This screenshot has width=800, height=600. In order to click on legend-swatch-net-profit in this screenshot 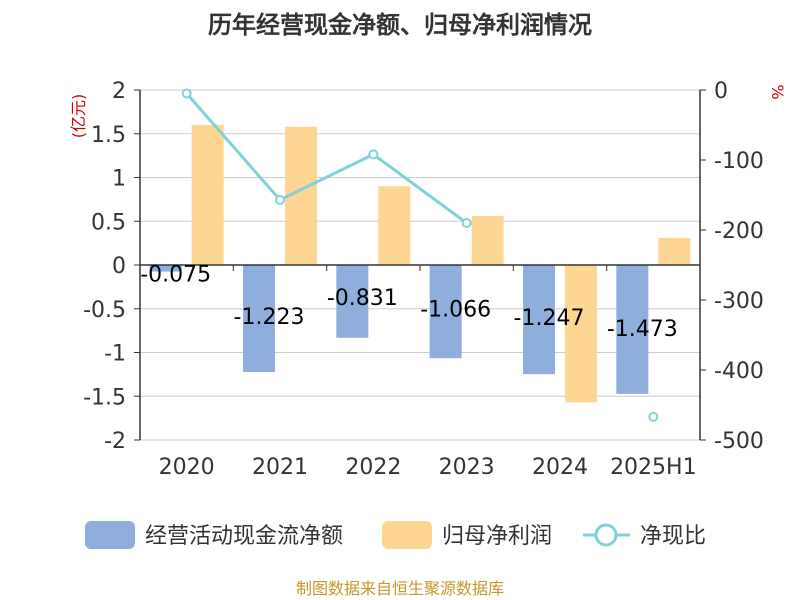, I will do `click(407, 535)`.